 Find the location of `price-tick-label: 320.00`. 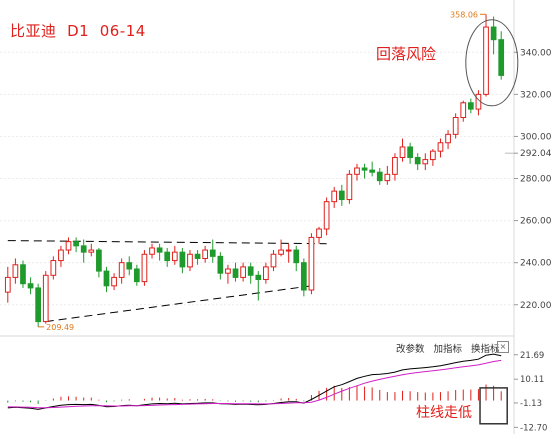

price-tick-label: 320.00 is located at coordinates (536, 95).